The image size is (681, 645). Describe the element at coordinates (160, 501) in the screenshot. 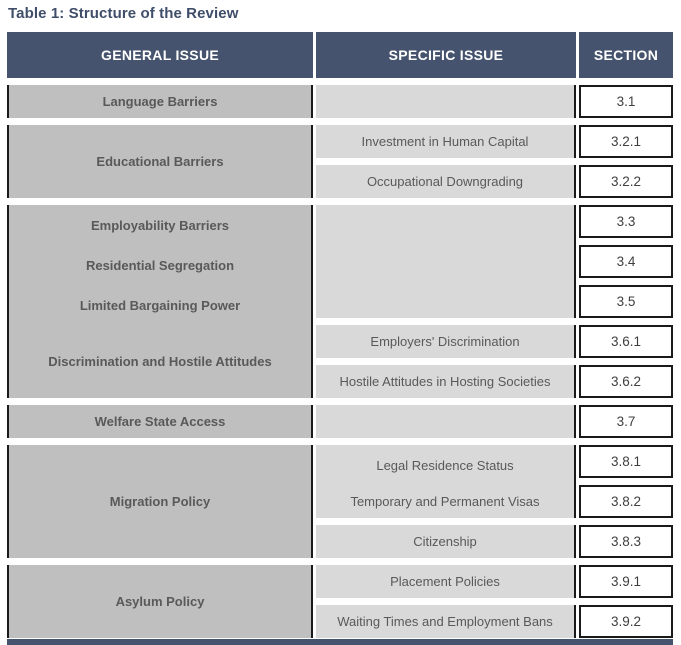

I see `general-issue-cell-migration-policy: Migration Policy` at that location.